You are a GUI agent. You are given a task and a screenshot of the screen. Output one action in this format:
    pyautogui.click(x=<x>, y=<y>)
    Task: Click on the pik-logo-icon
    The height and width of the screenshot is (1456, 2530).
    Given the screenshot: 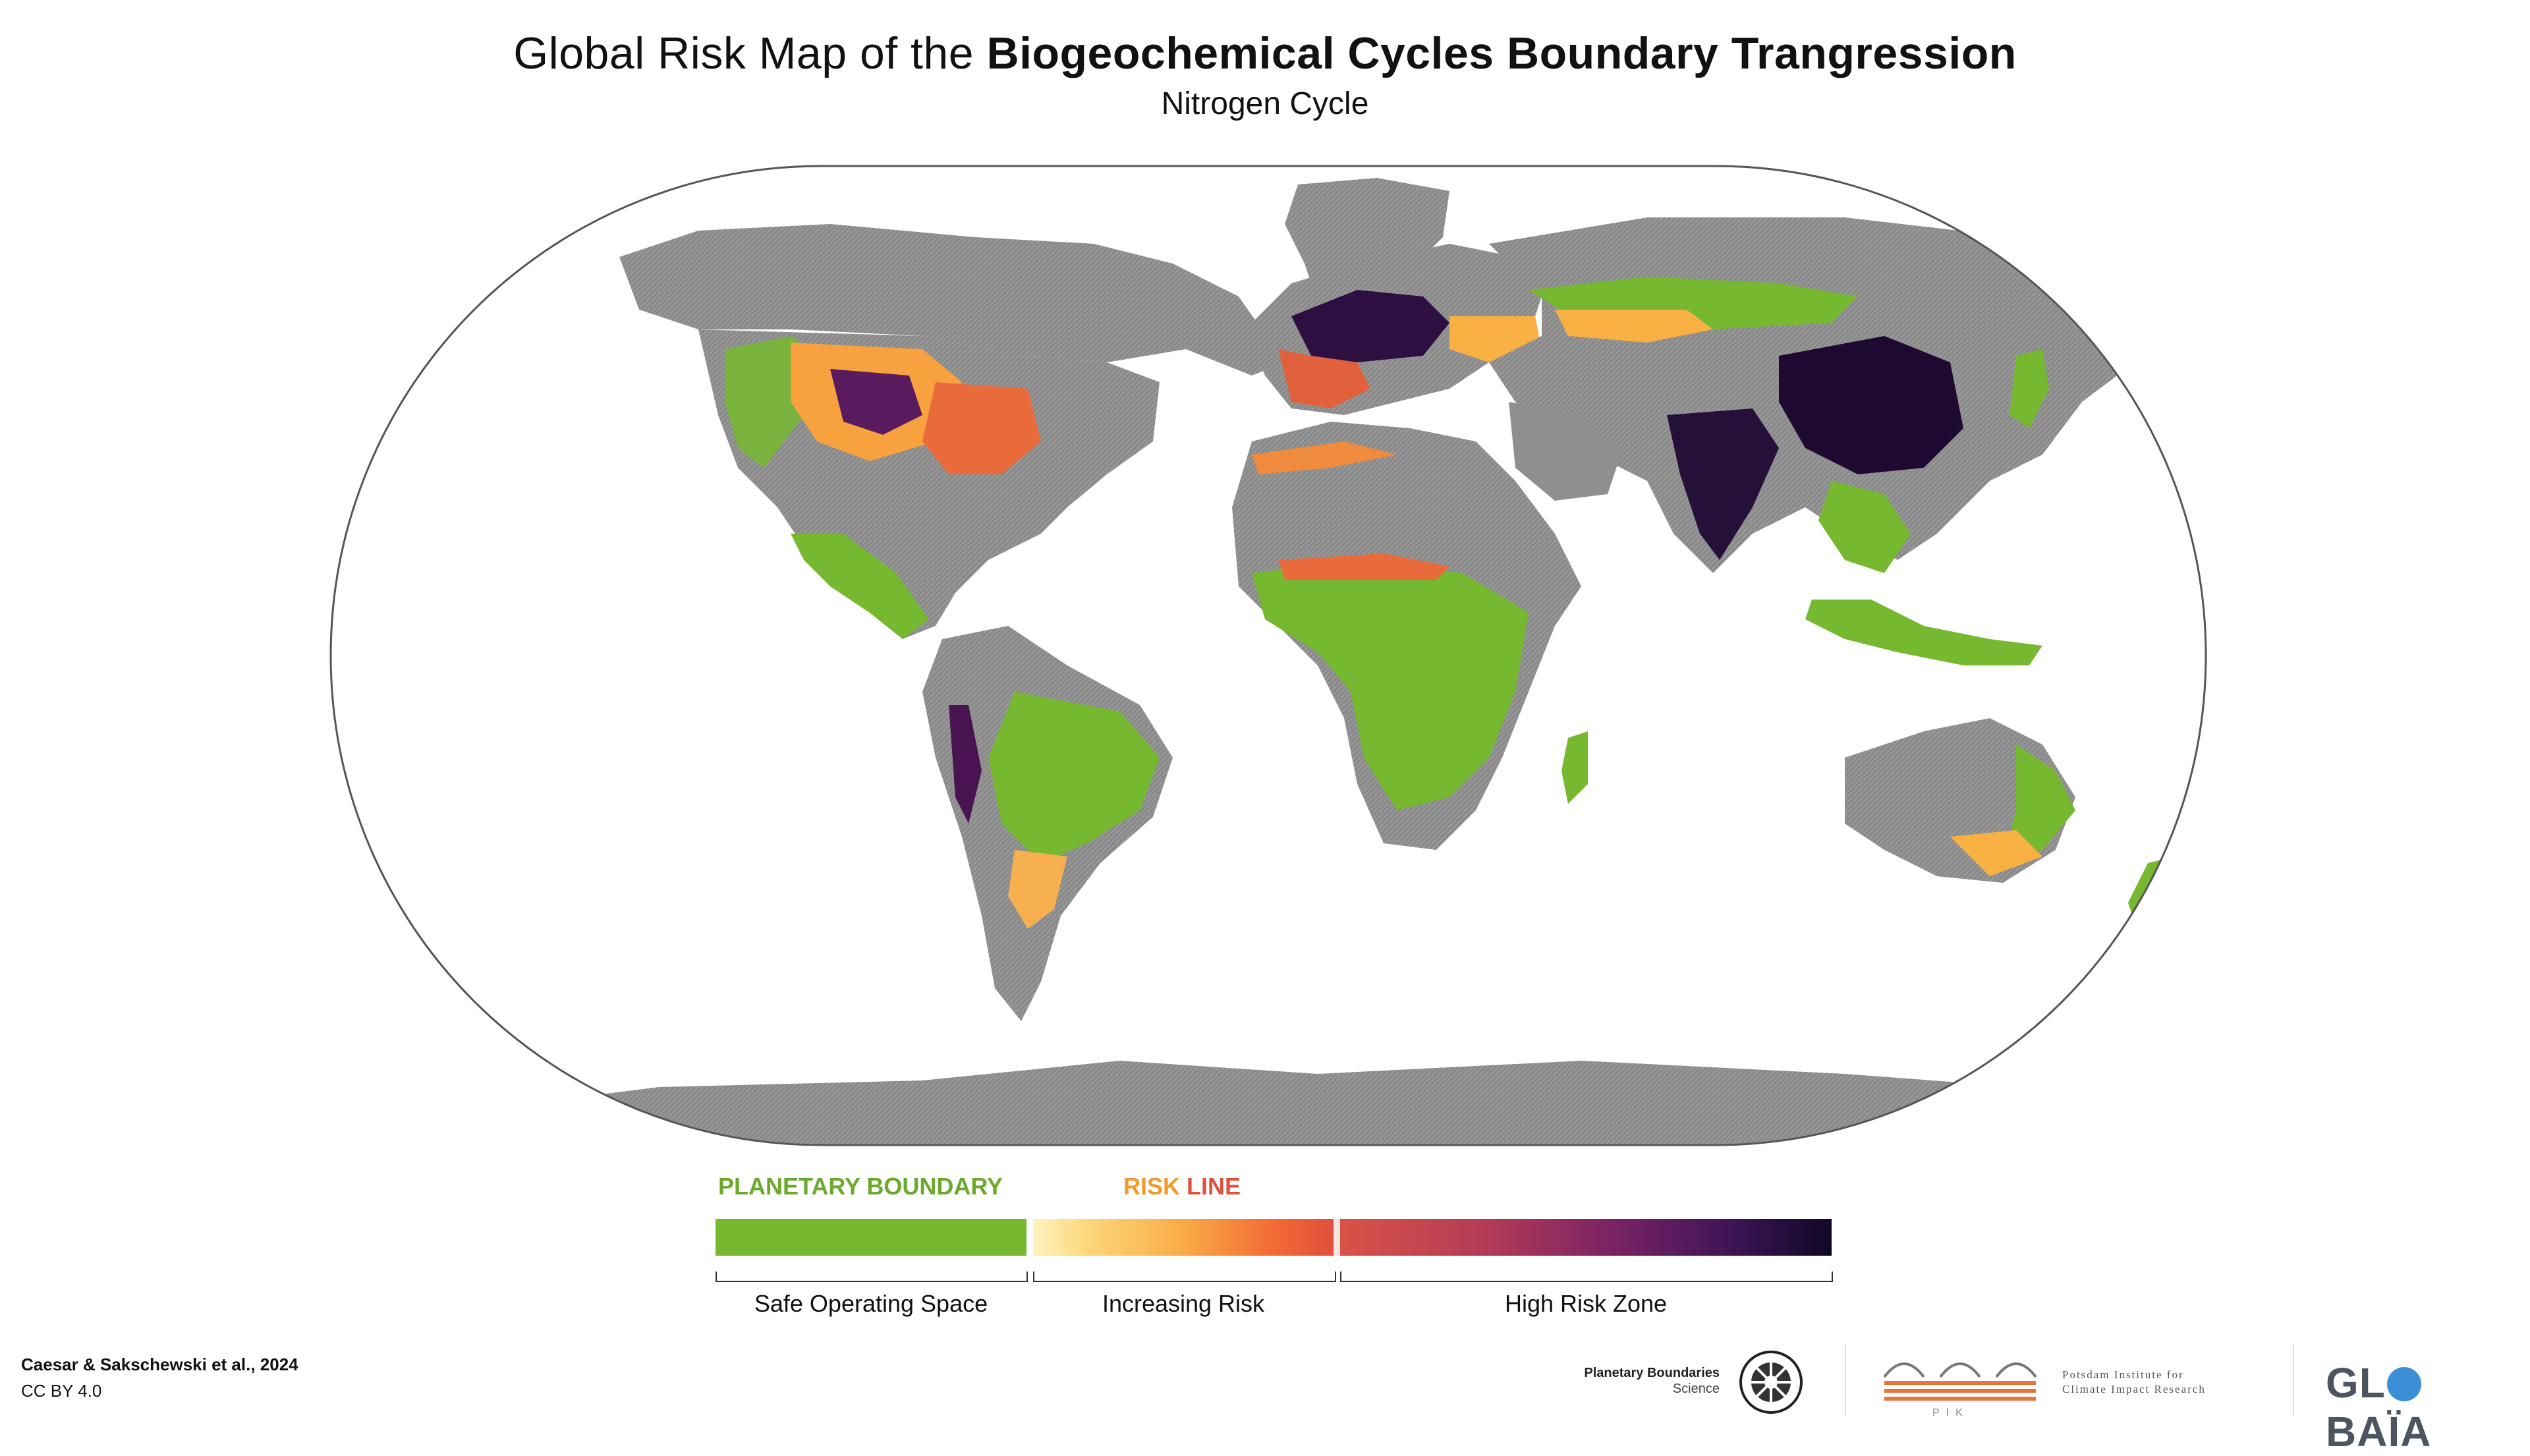 What is the action you would take?
    pyautogui.click(x=1960, y=1381)
    